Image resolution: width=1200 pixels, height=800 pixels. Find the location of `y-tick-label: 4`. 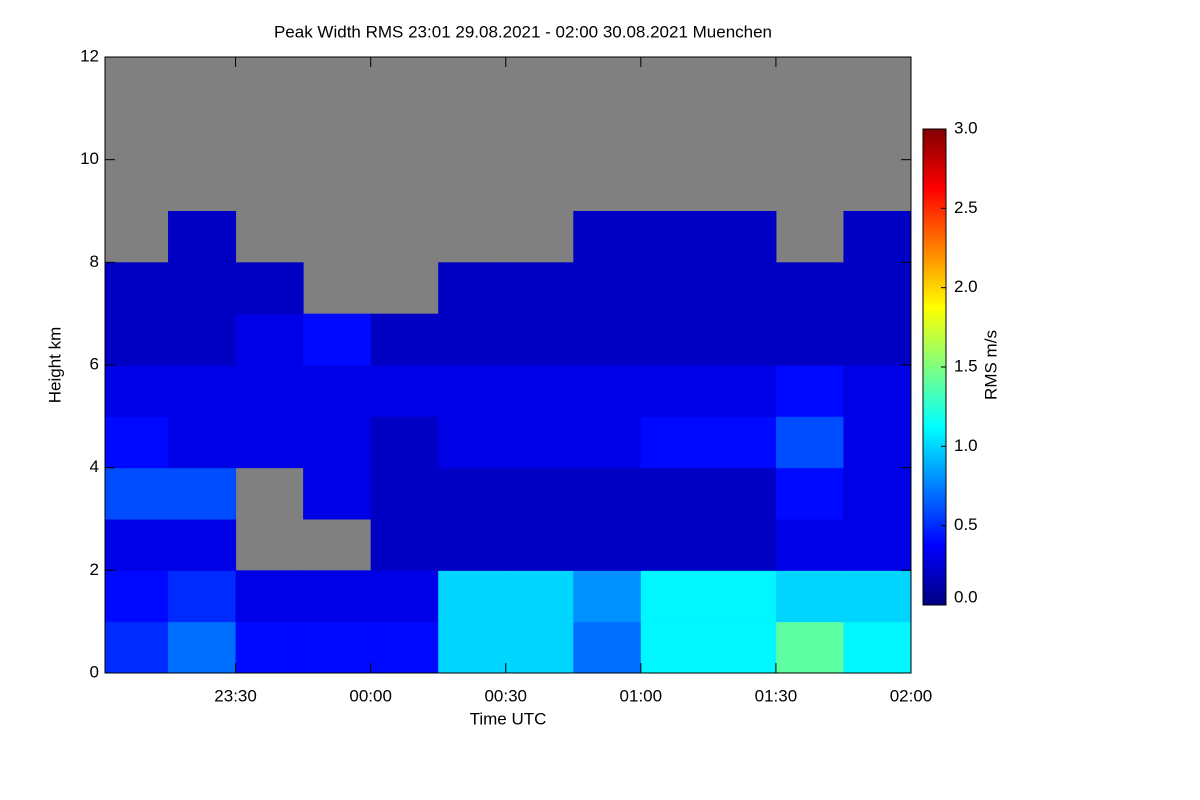

y-tick-label: 4 is located at coordinates (94, 466).